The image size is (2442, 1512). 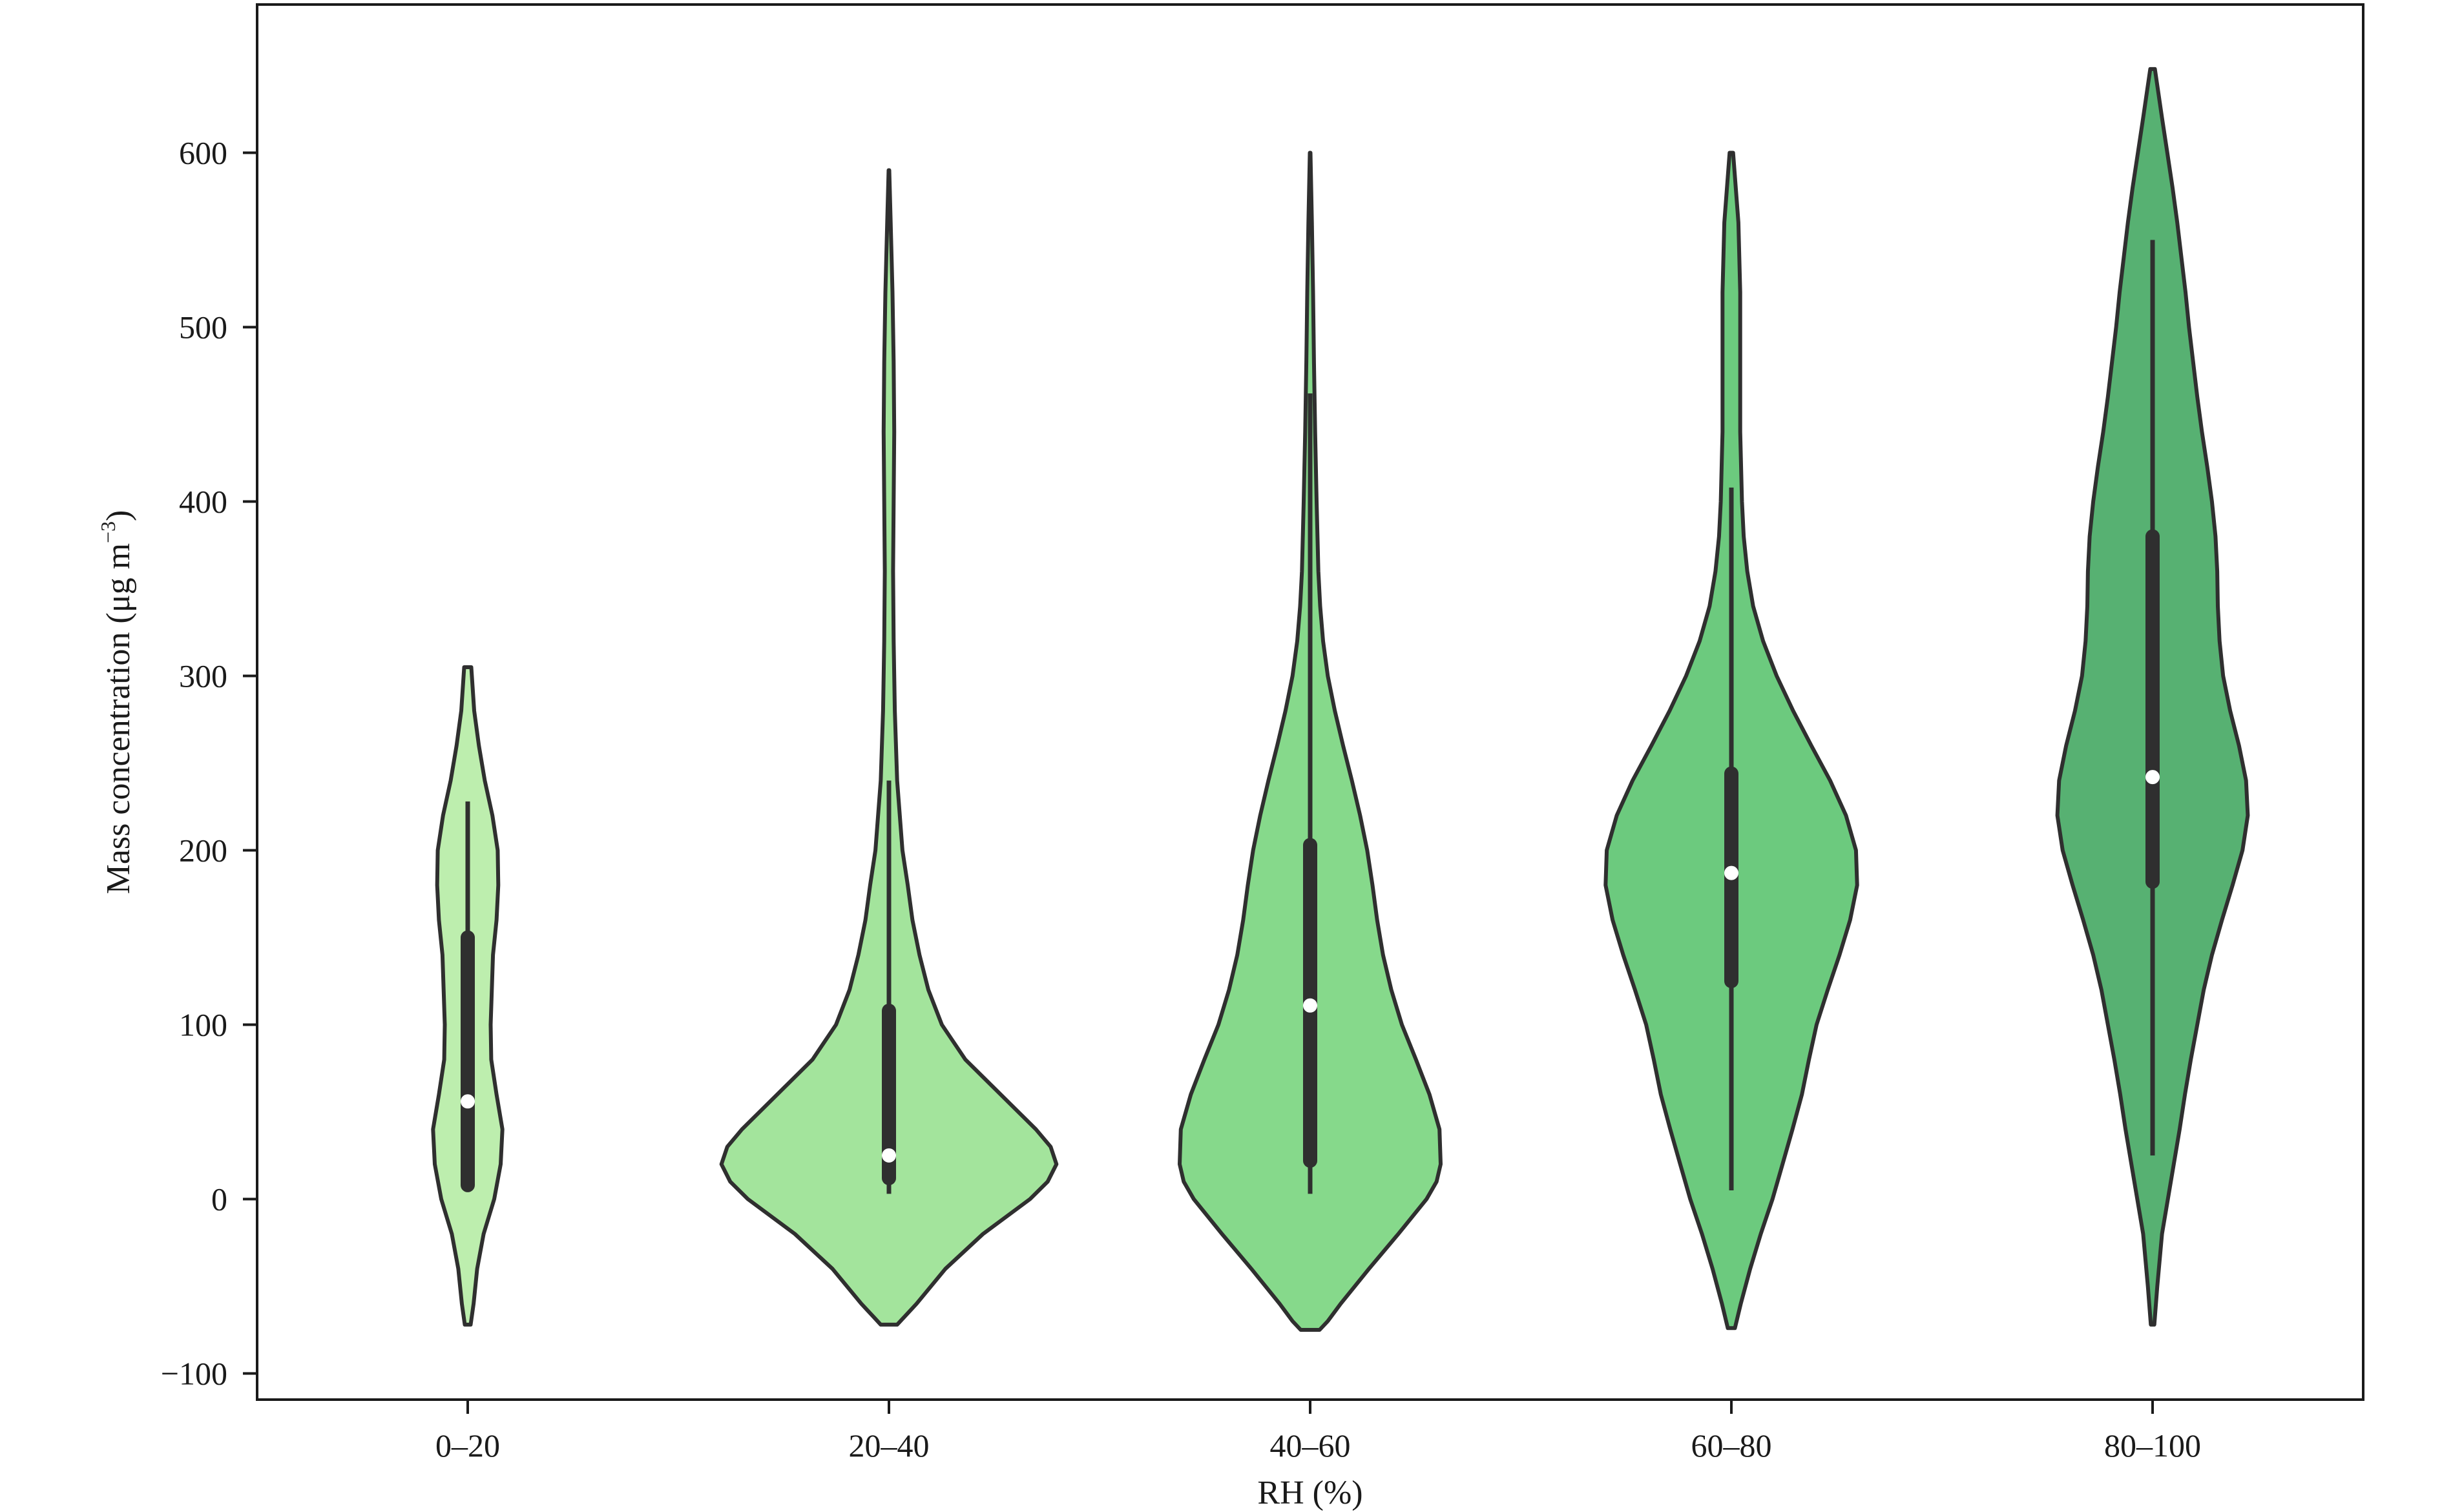 What do you see at coordinates (108, 532) in the screenshot?
I see `y-axis-label-superscript: −3` at bounding box center [108, 532].